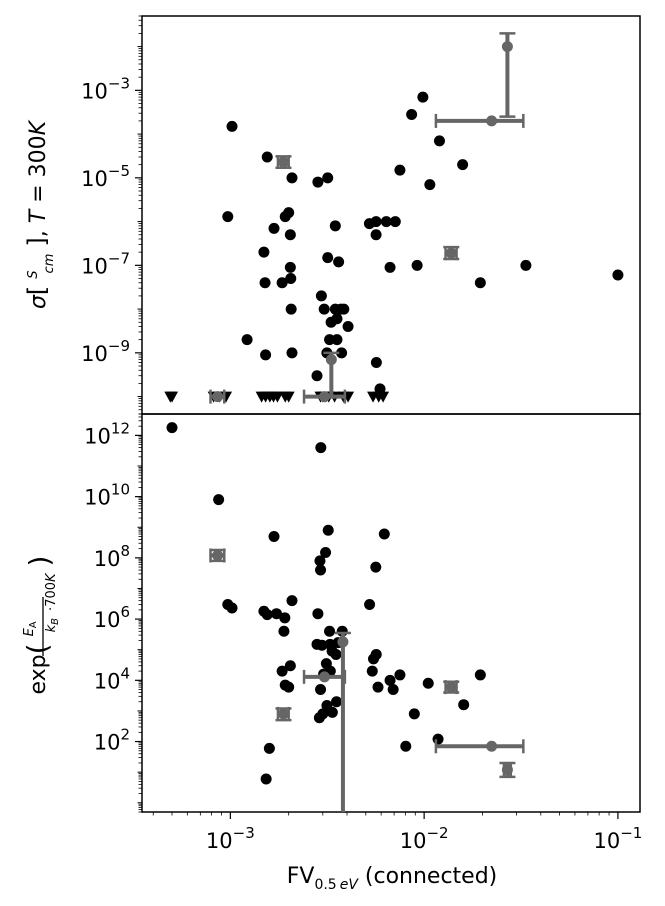  What do you see at coordinates (105, 176) in the screenshot?
I see `y-tick-label: 10⁻⁵` at bounding box center [105, 176].